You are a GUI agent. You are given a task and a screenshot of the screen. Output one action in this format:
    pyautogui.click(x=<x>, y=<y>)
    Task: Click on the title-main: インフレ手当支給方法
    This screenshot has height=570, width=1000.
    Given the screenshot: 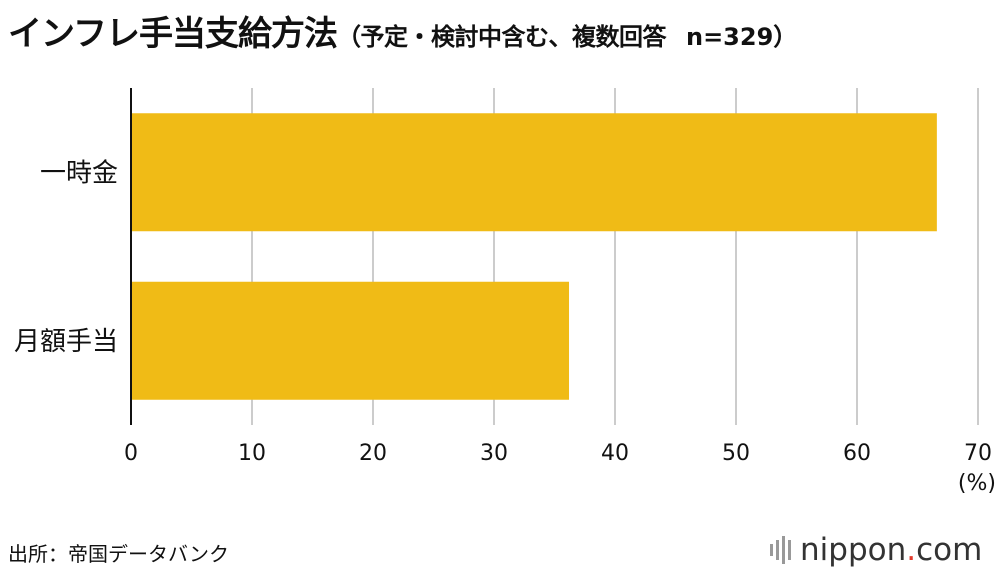 What is the action you would take?
    pyautogui.click(x=173, y=34)
    